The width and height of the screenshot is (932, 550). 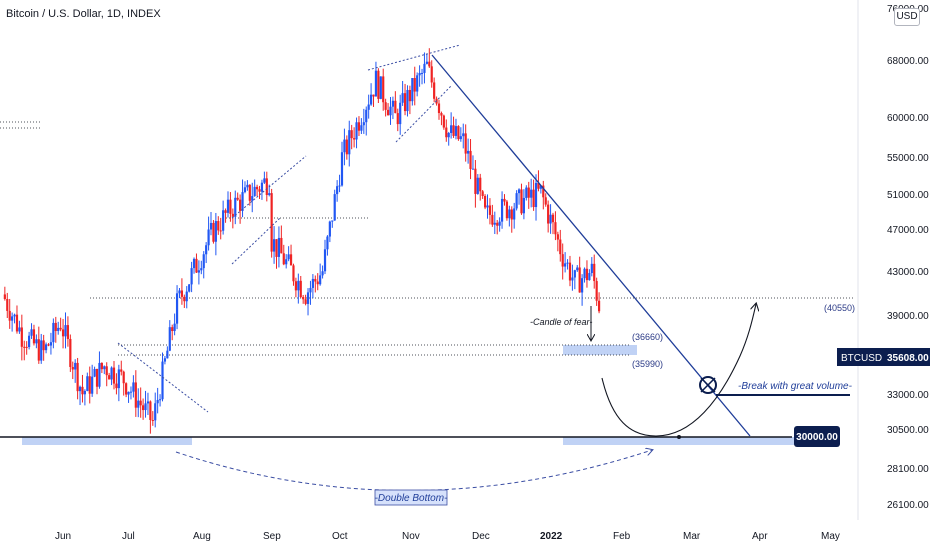 I want to click on x-tick: Feb, so click(x=622, y=536).